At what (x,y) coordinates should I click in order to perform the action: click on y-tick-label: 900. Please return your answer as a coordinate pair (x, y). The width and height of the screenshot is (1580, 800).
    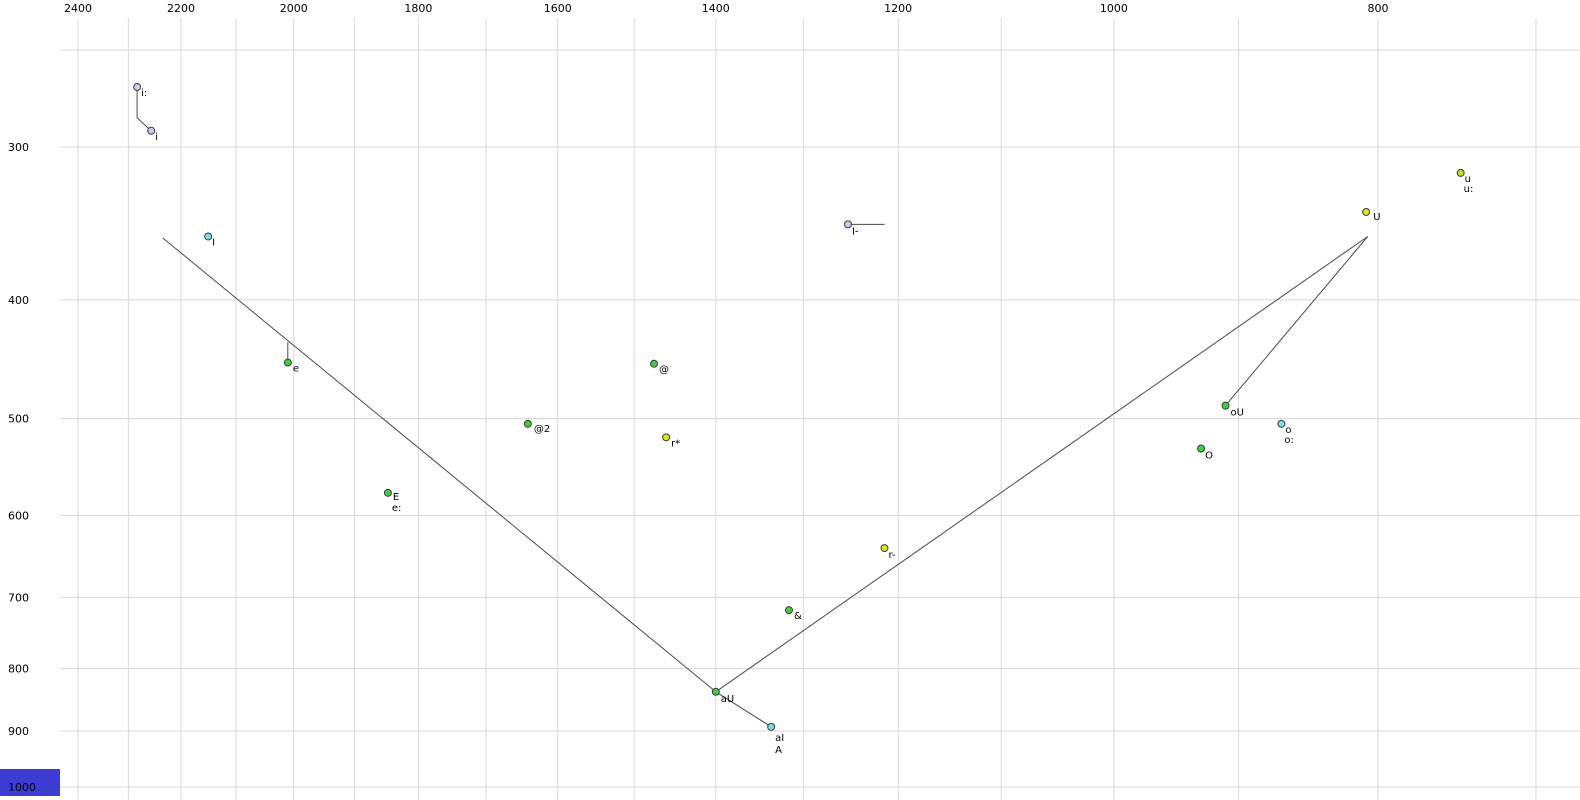
    Looking at the image, I should click on (18, 731).